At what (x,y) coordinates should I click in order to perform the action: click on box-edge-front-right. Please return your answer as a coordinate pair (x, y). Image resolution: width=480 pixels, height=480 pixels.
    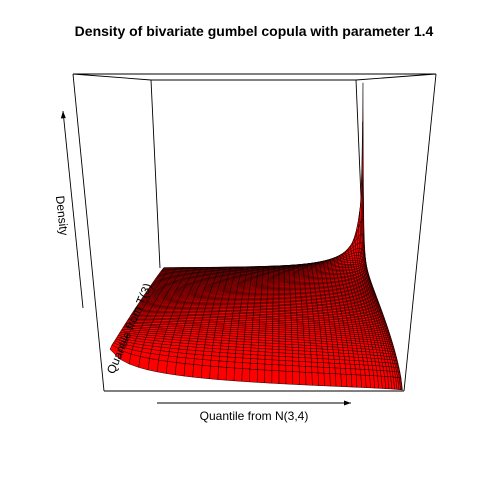
    Looking at the image, I should click on (420, 232).